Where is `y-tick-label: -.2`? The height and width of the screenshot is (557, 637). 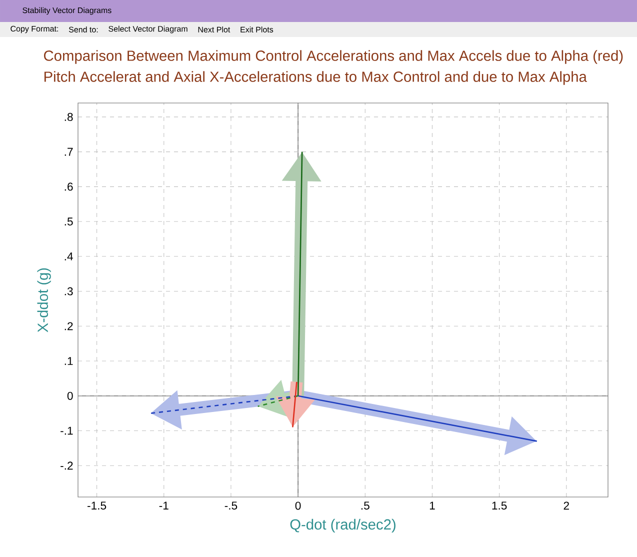 y-tick-label: -.2 is located at coordinates (66, 466).